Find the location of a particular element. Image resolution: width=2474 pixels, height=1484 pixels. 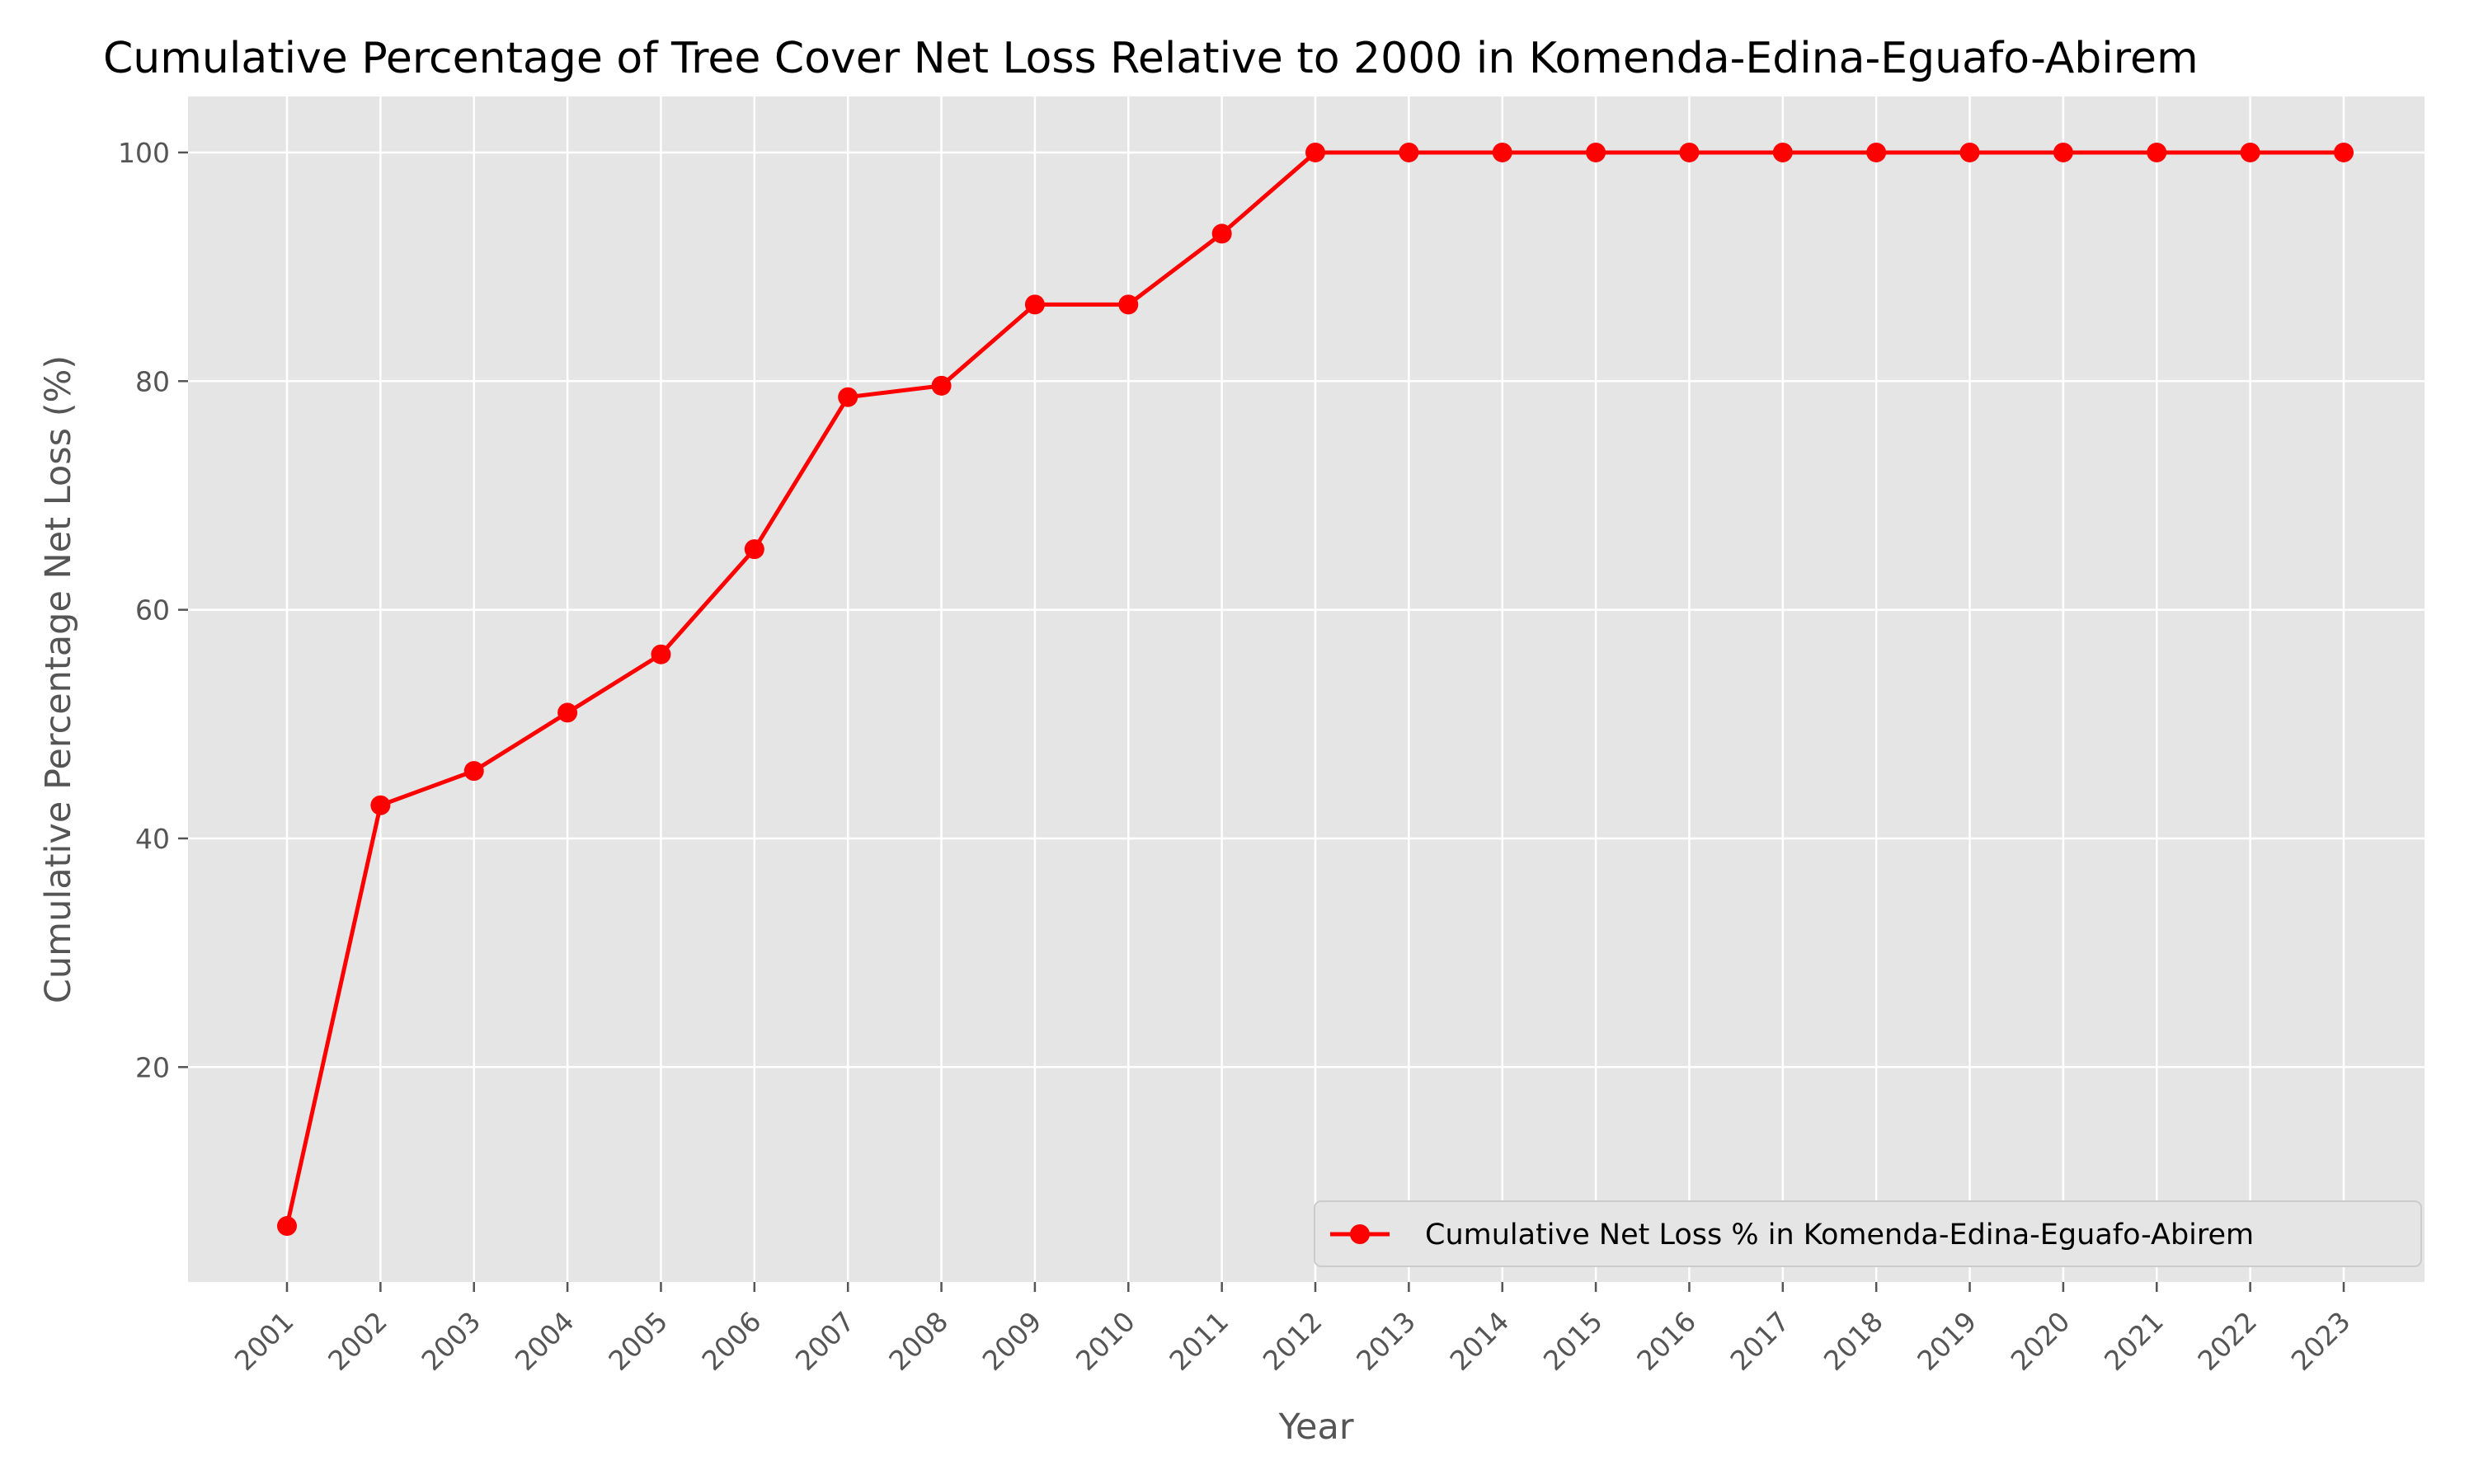

x-tick-label: 2014 is located at coordinates (1479, 1341).